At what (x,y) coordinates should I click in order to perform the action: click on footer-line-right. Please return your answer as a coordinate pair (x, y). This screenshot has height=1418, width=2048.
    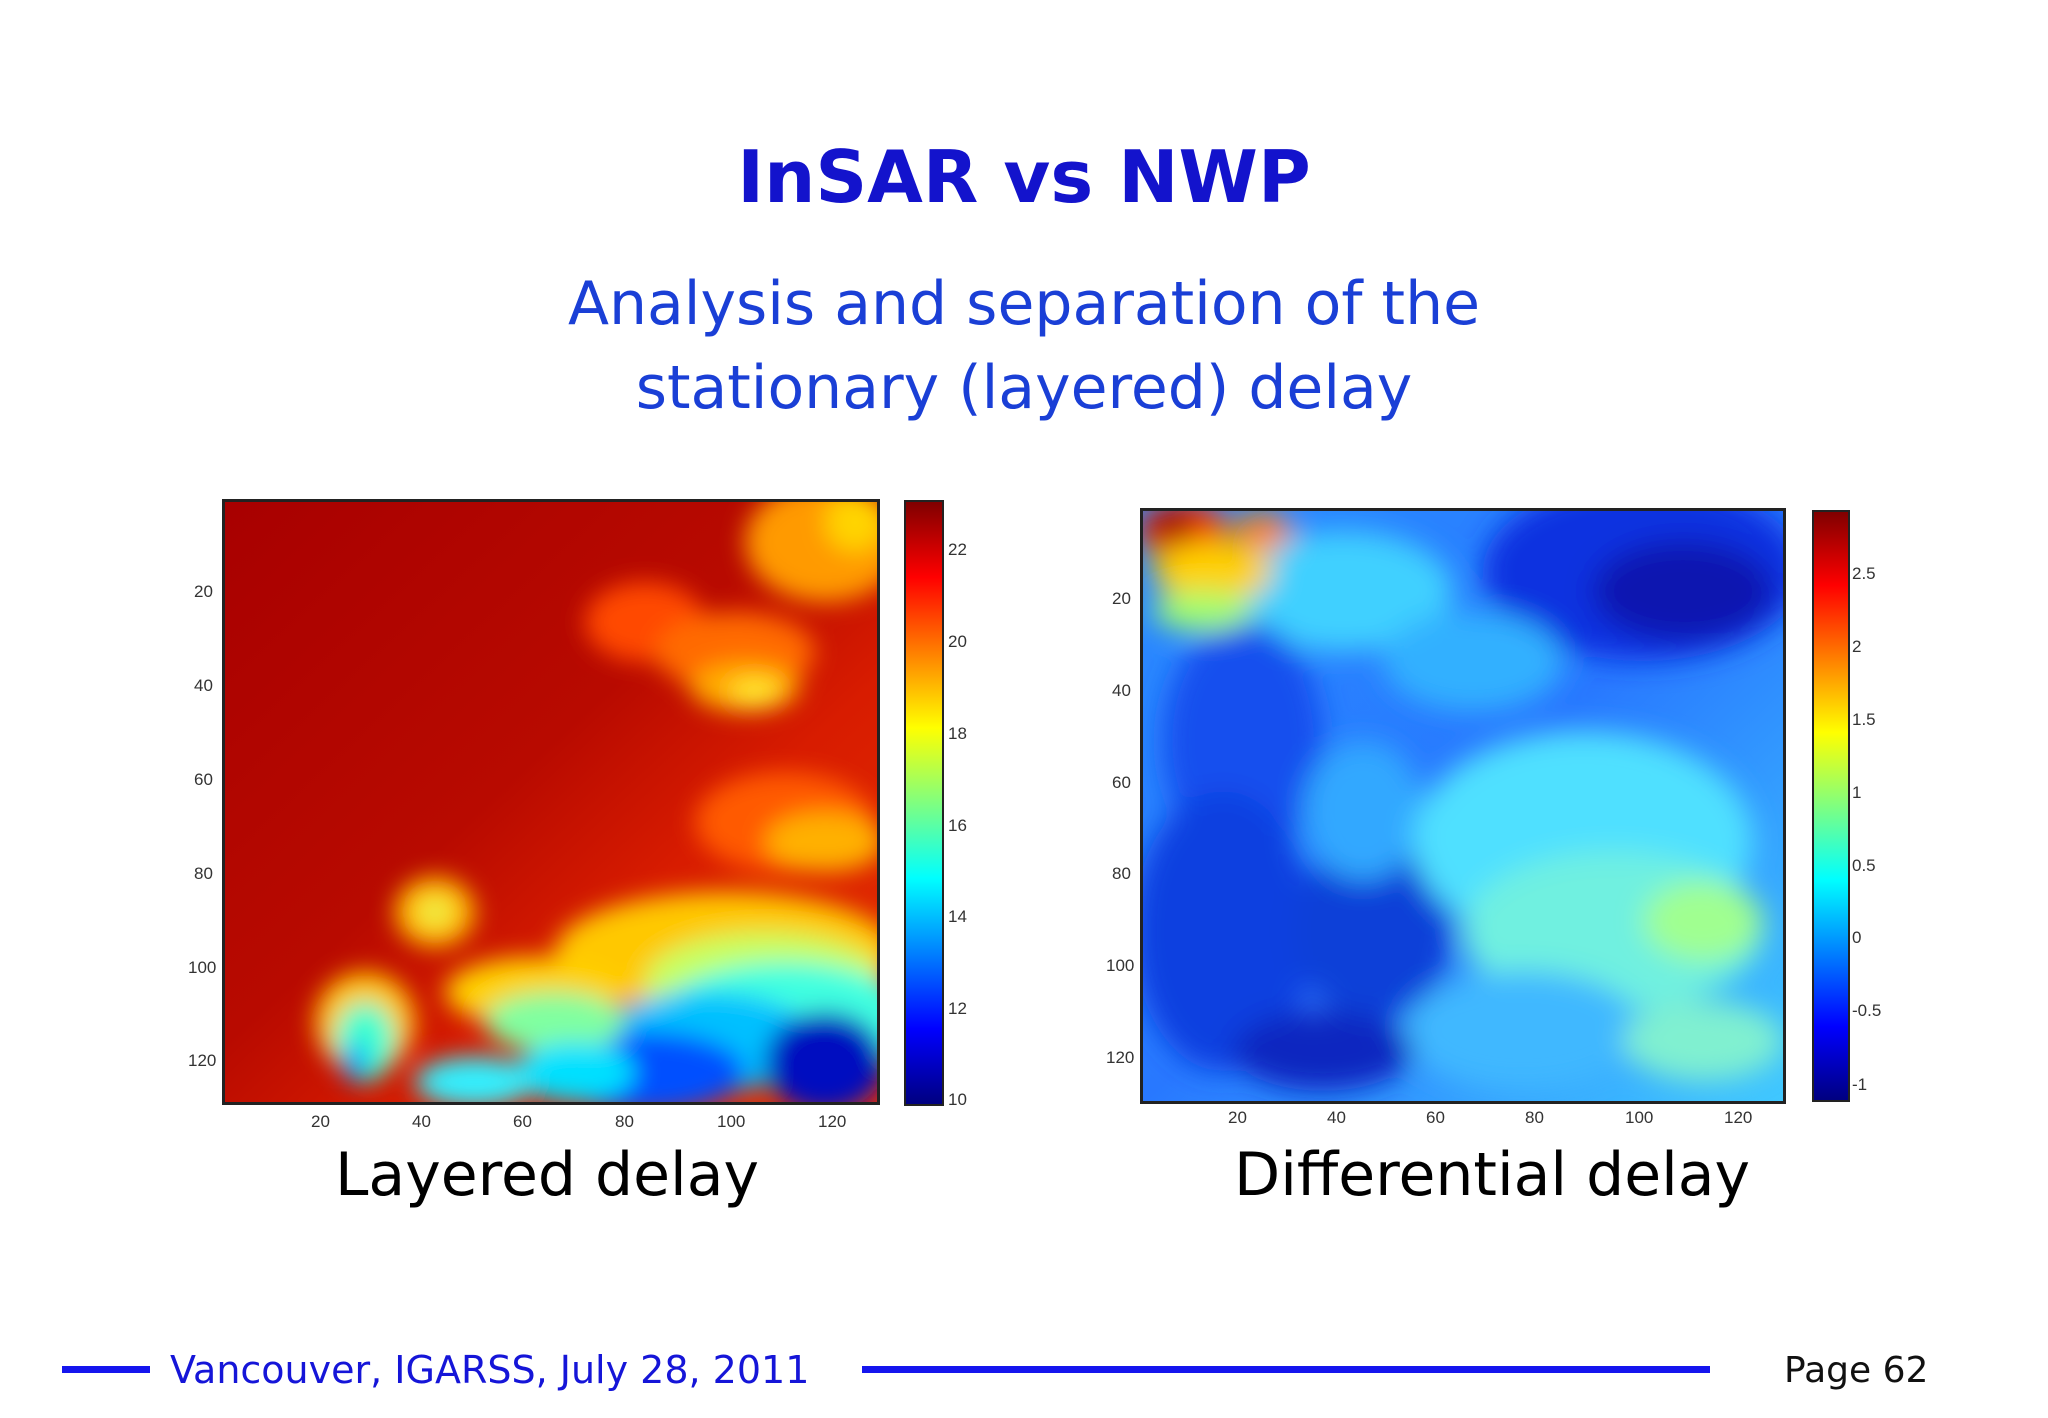
    Looking at the image, I should click on (1286, 1369).